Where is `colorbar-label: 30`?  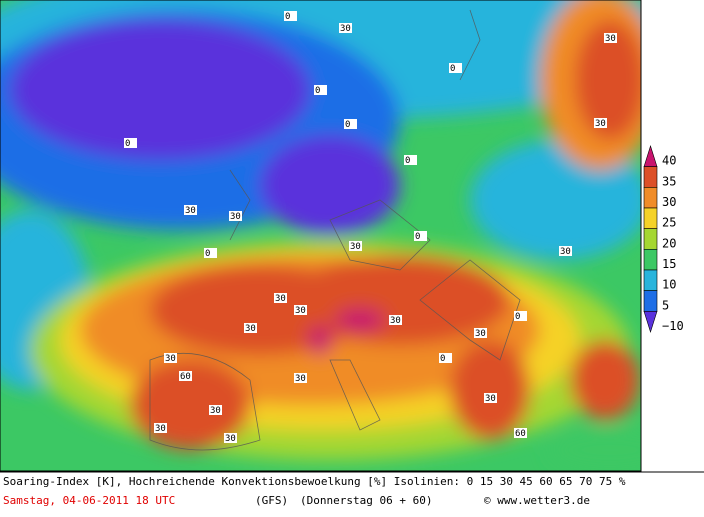
colorbar-label: 30 is located at coordinates (669, 202).